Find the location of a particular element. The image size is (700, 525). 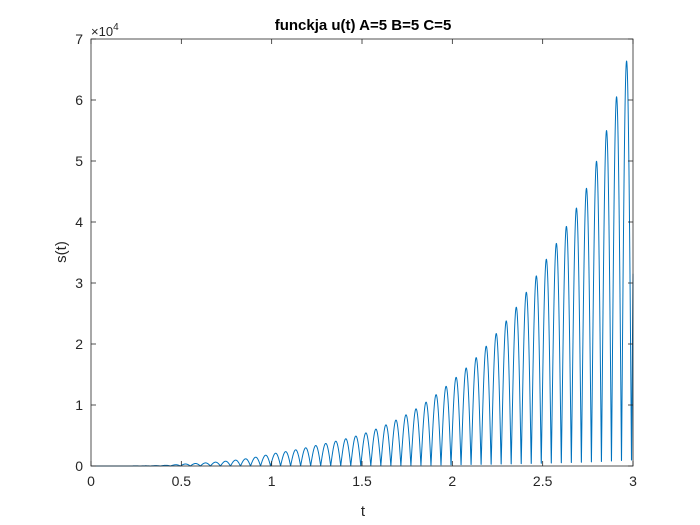

y-tick-label: 5 is located at coordinates (79, 161).